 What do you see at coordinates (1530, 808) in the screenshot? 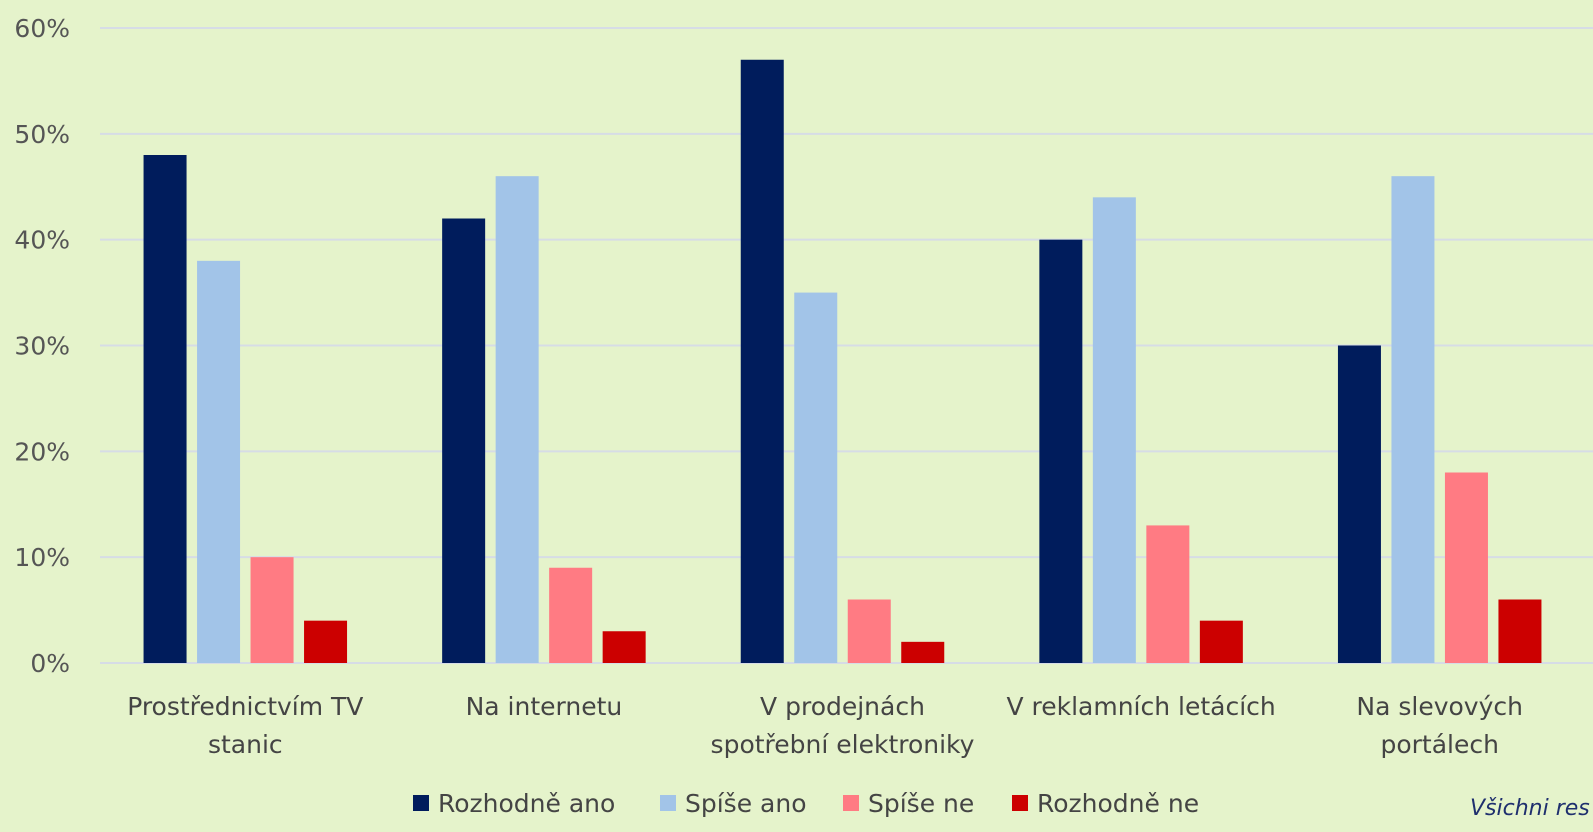
I see `footnote-text: Všichni res` at bounding box center [1530, 808].